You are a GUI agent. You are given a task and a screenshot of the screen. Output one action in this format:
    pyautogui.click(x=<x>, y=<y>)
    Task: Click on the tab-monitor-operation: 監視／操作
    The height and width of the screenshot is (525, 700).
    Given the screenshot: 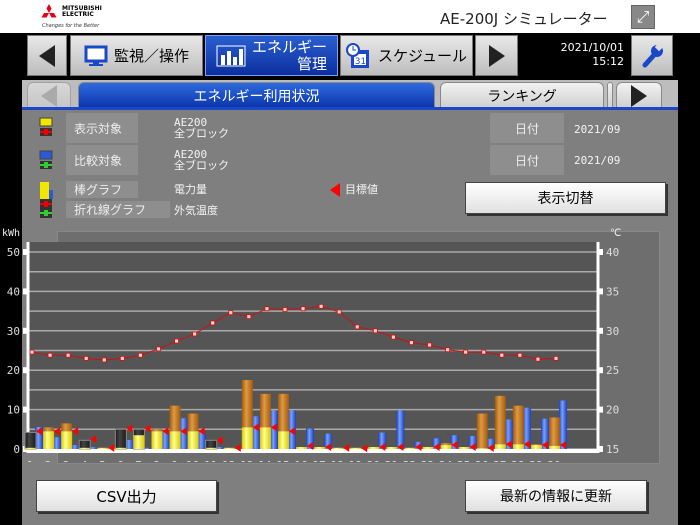 What is the action you would take?
    pyautogui.click(x=136, y=55)
    